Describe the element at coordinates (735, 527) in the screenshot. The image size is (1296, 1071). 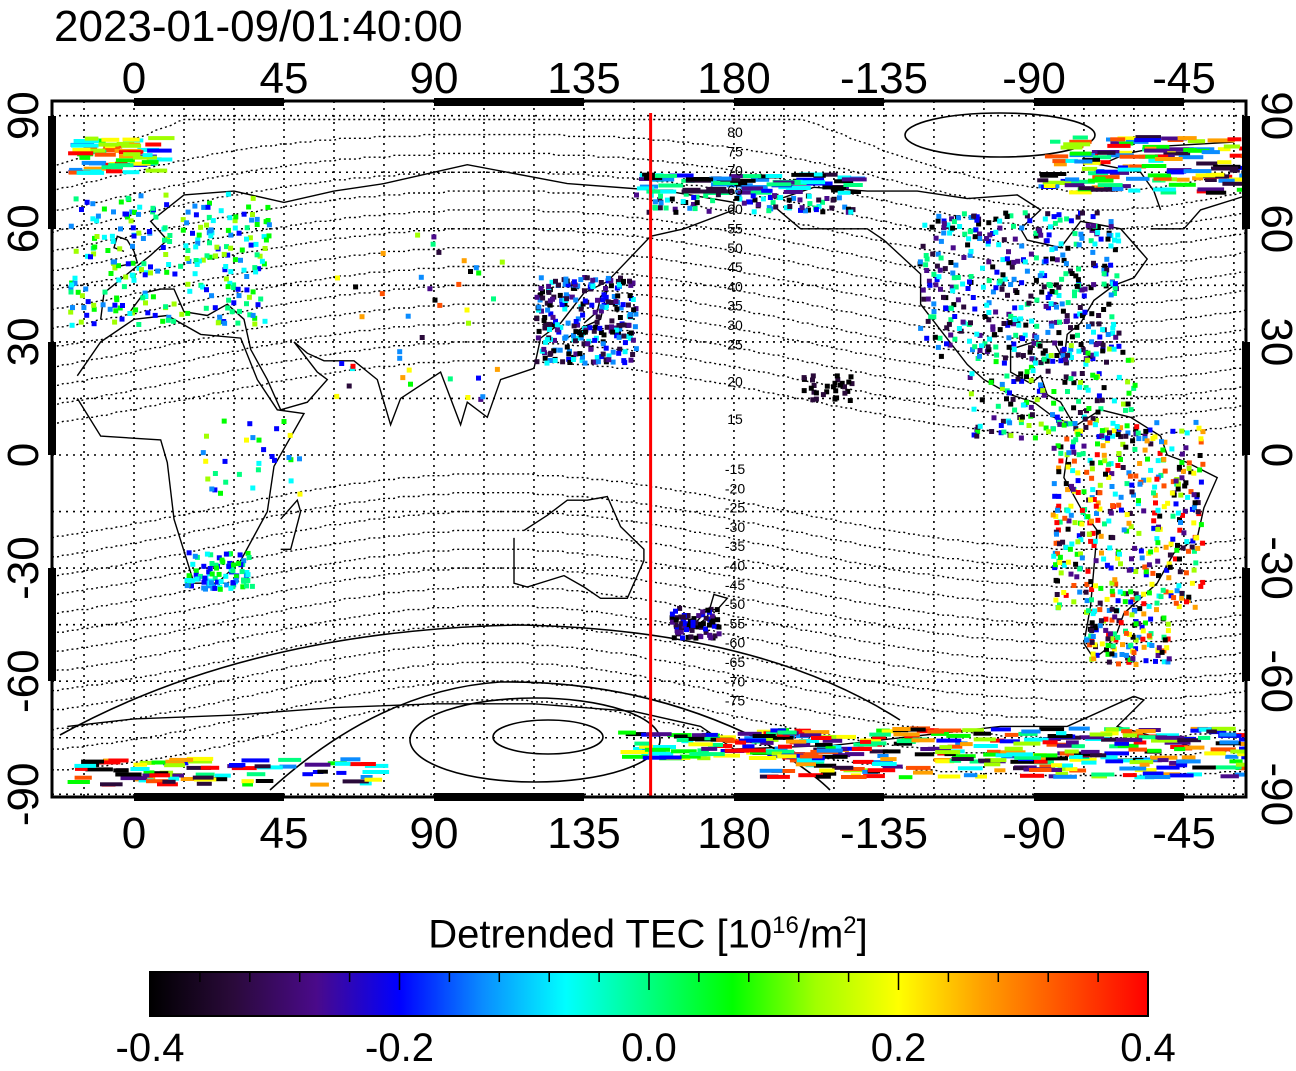
I see `contour-label-south: -30` at that location.